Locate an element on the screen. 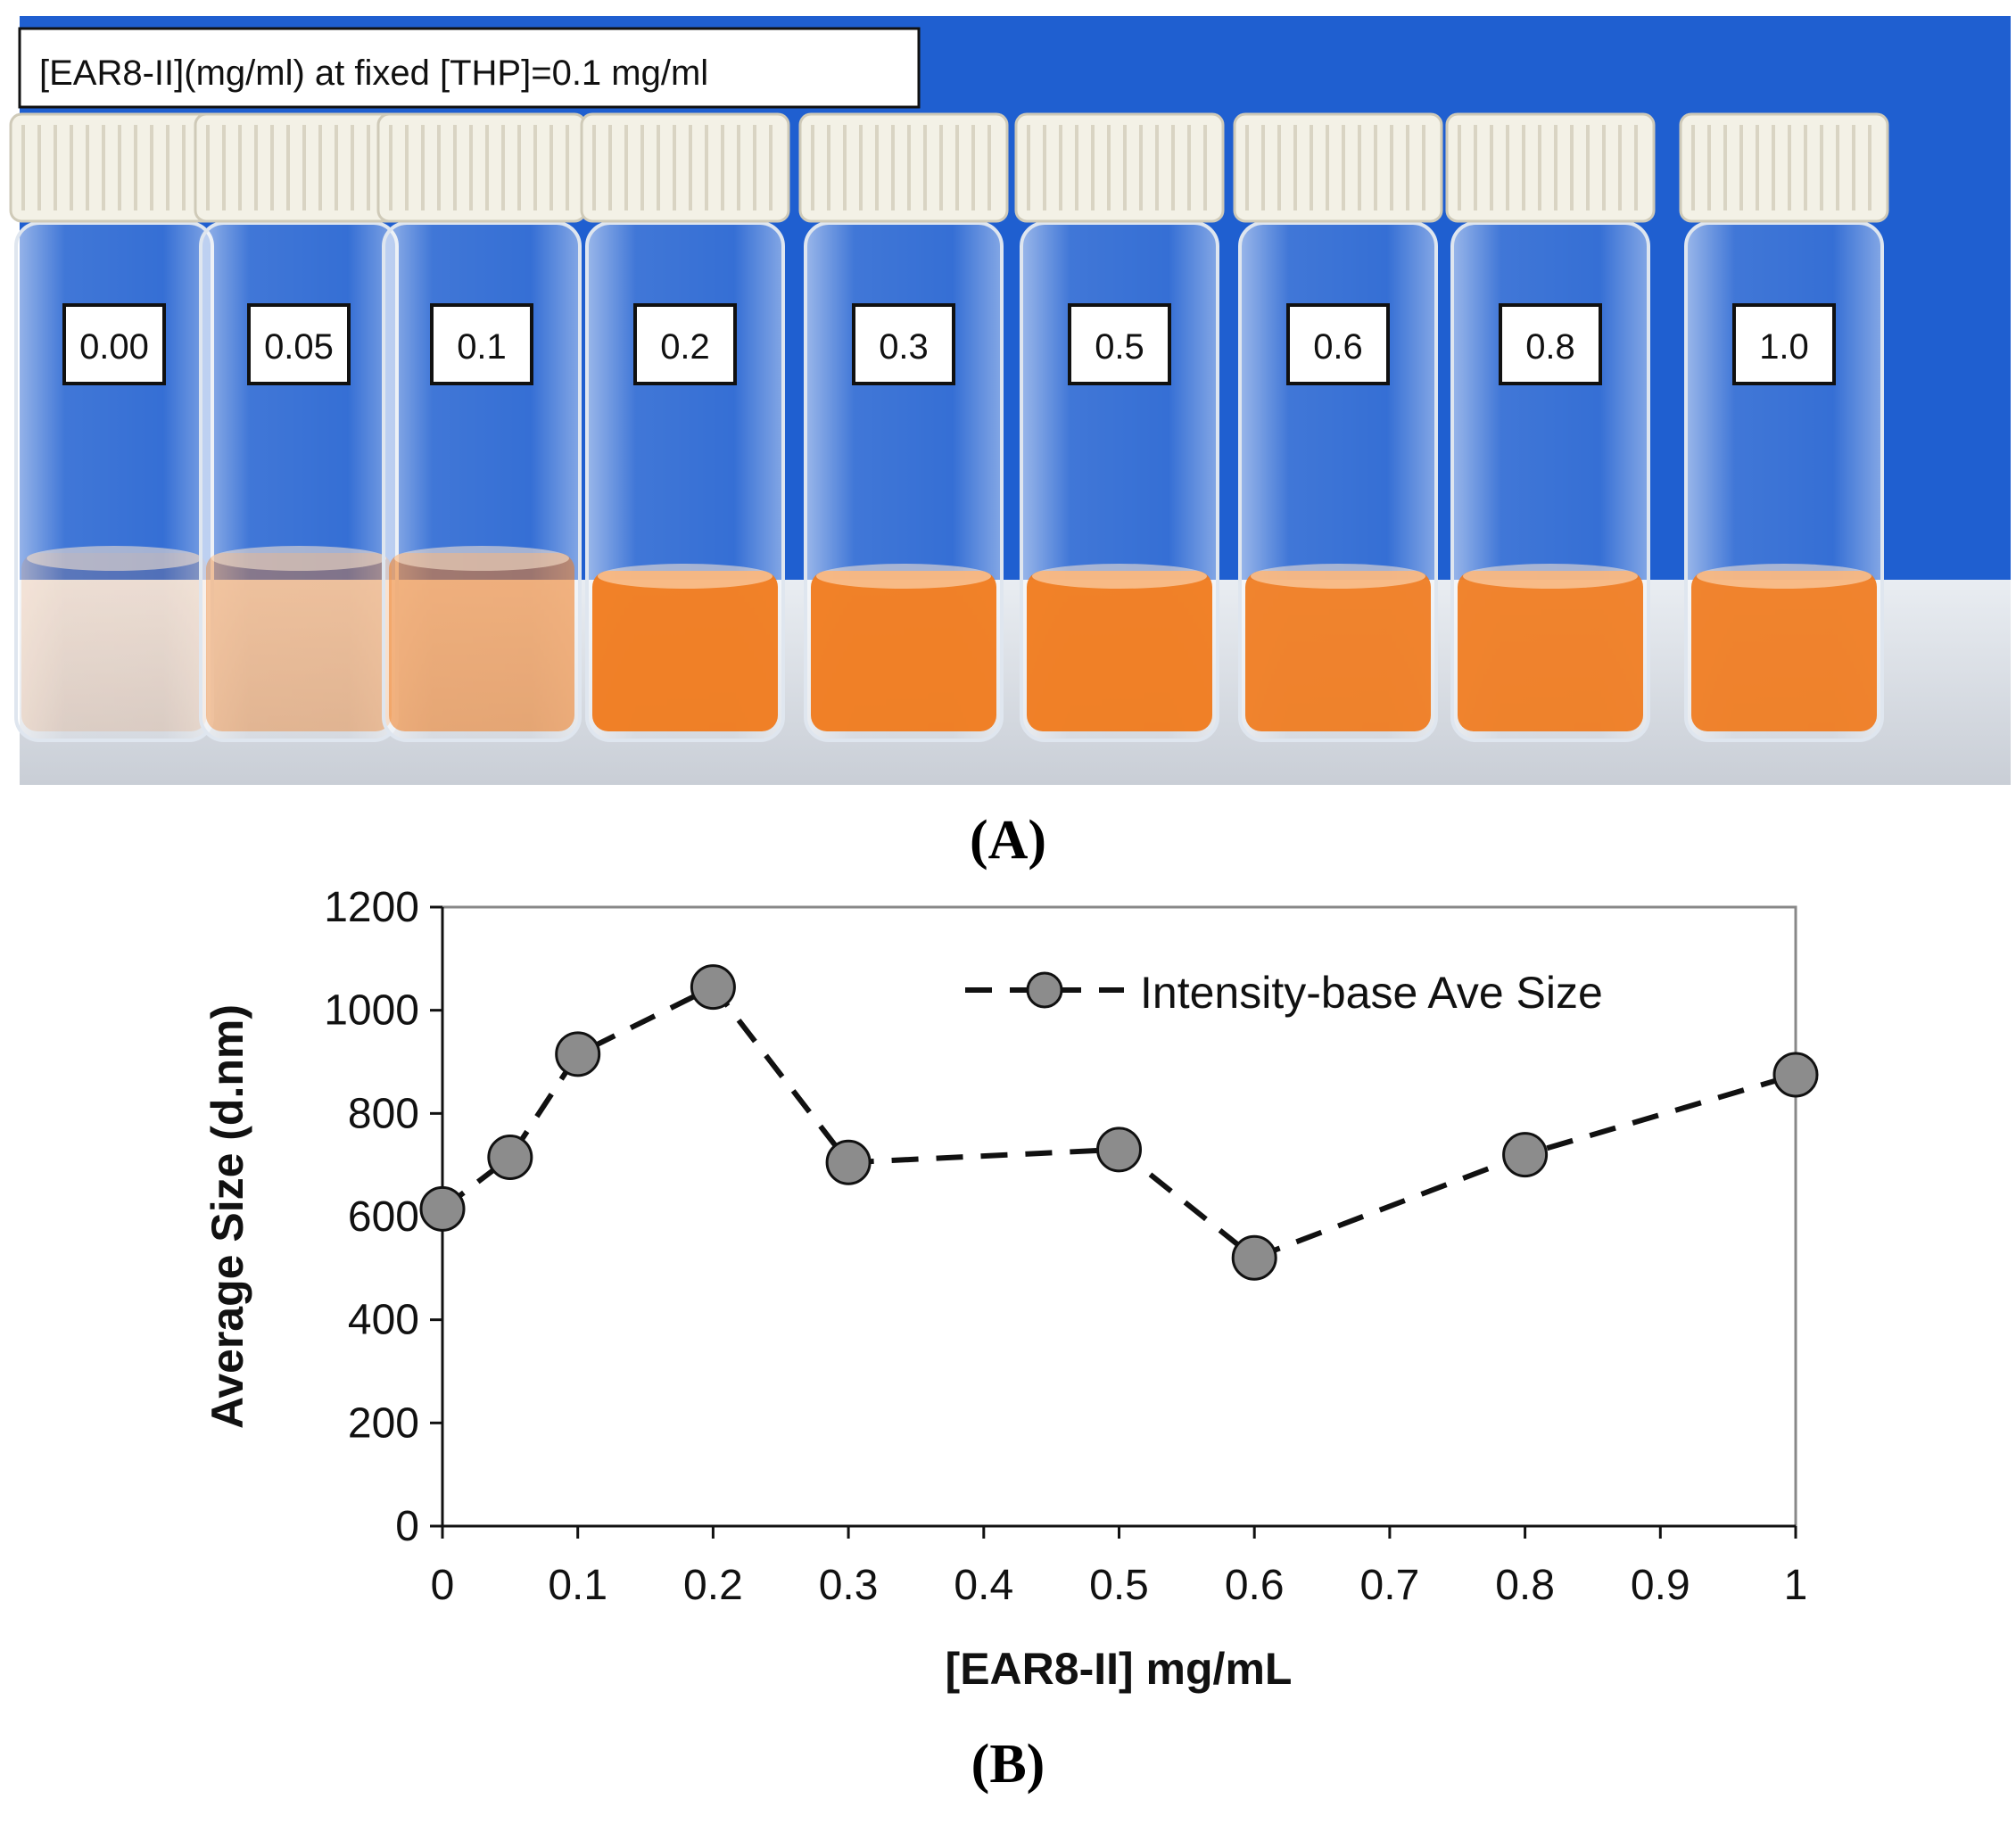 Image resolution: width=2016 pixels, height=1824 pixels. series-line-intensity-size is located at coordinates (1119, 1122).